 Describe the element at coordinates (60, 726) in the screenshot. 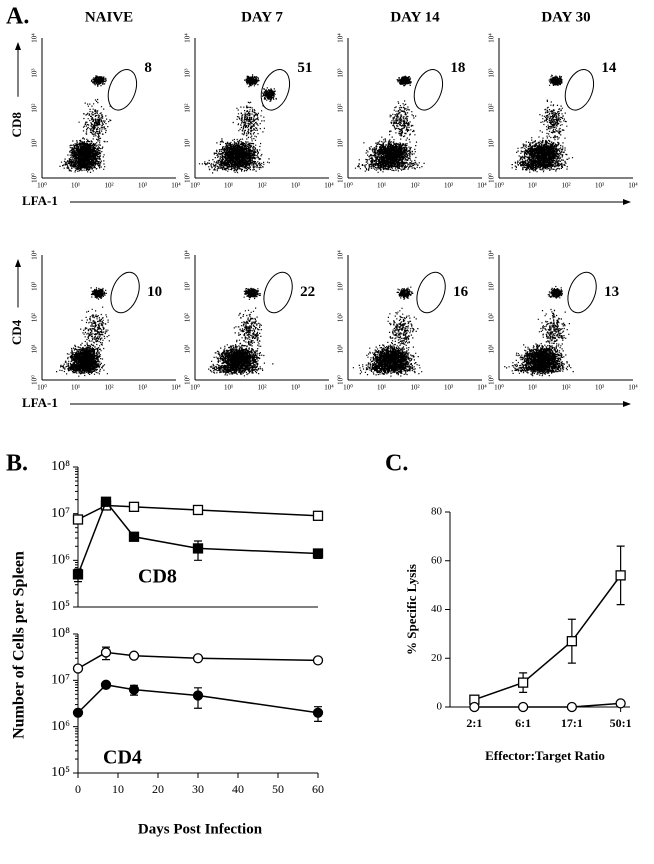

I see `y-tick-label: 10⁶` at that location.